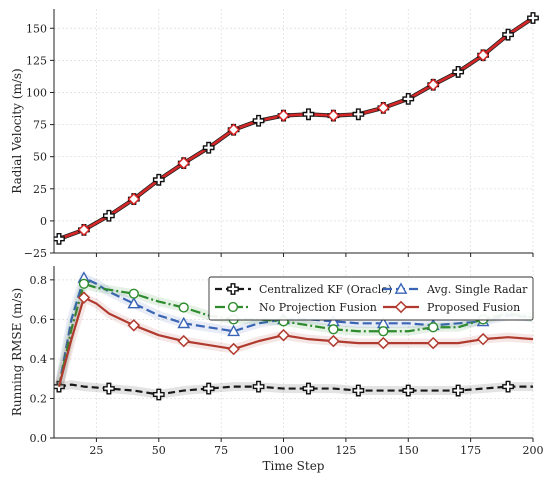 Image resolution: width=550 pixels, height=480 pixels. I want to click on x-tick-label: 25, so click(96, 450).